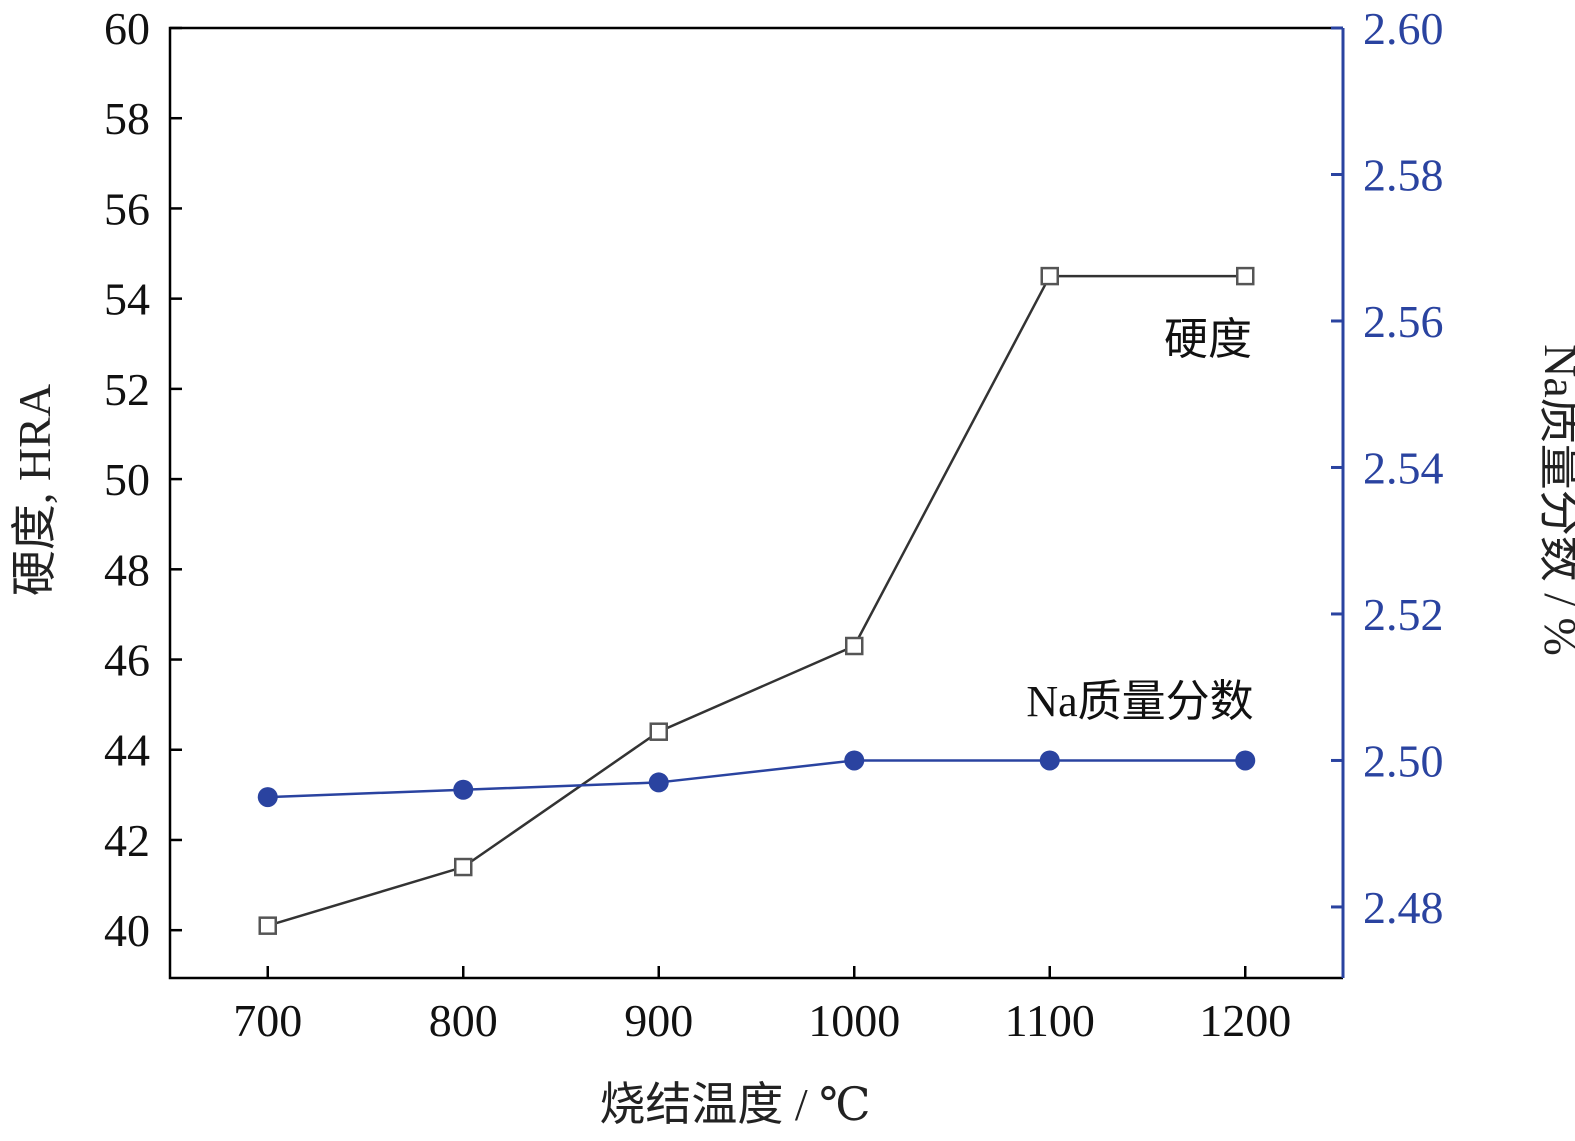 The height and width of the screenshot is (1141, 1575). I want to click on x-tick-label: 1000, so click(854, 1020).